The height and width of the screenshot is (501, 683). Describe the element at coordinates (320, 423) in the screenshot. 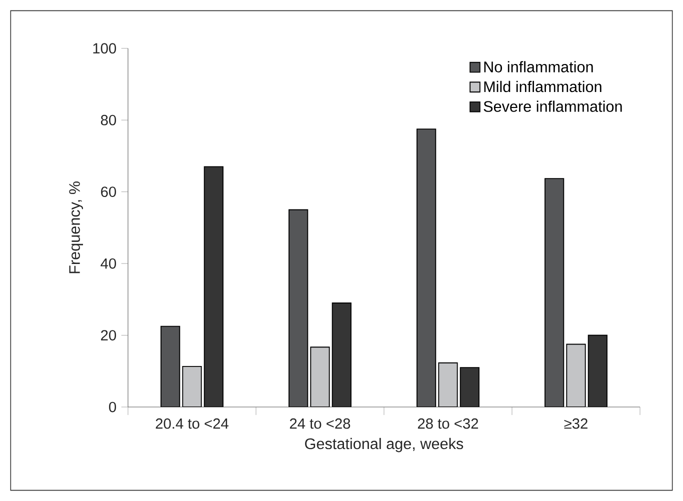

I see `x-tick-label: 24 to <28` at that location.